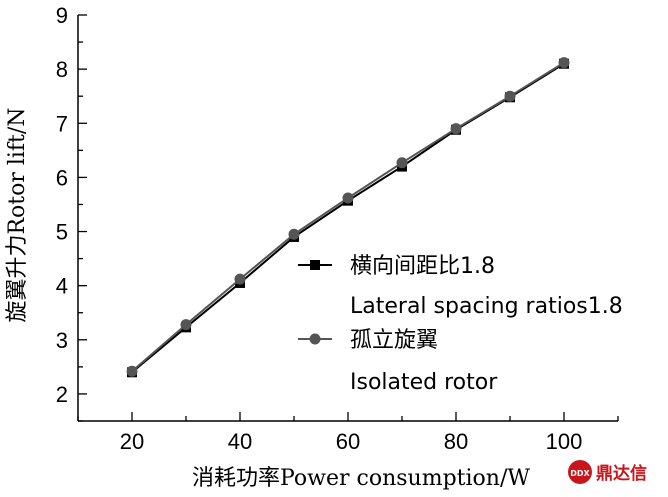  Describe the element at coordinates (315, 265) in the screenshot. I see `legend-square-marker` at that location.